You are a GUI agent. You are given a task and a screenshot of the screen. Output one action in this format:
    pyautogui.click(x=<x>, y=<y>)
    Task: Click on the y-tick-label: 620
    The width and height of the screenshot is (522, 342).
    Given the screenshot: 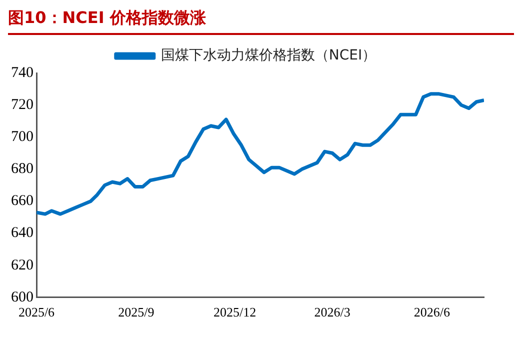 What is the action you would take?
    pyautogui.click(x=22, y=265)
    